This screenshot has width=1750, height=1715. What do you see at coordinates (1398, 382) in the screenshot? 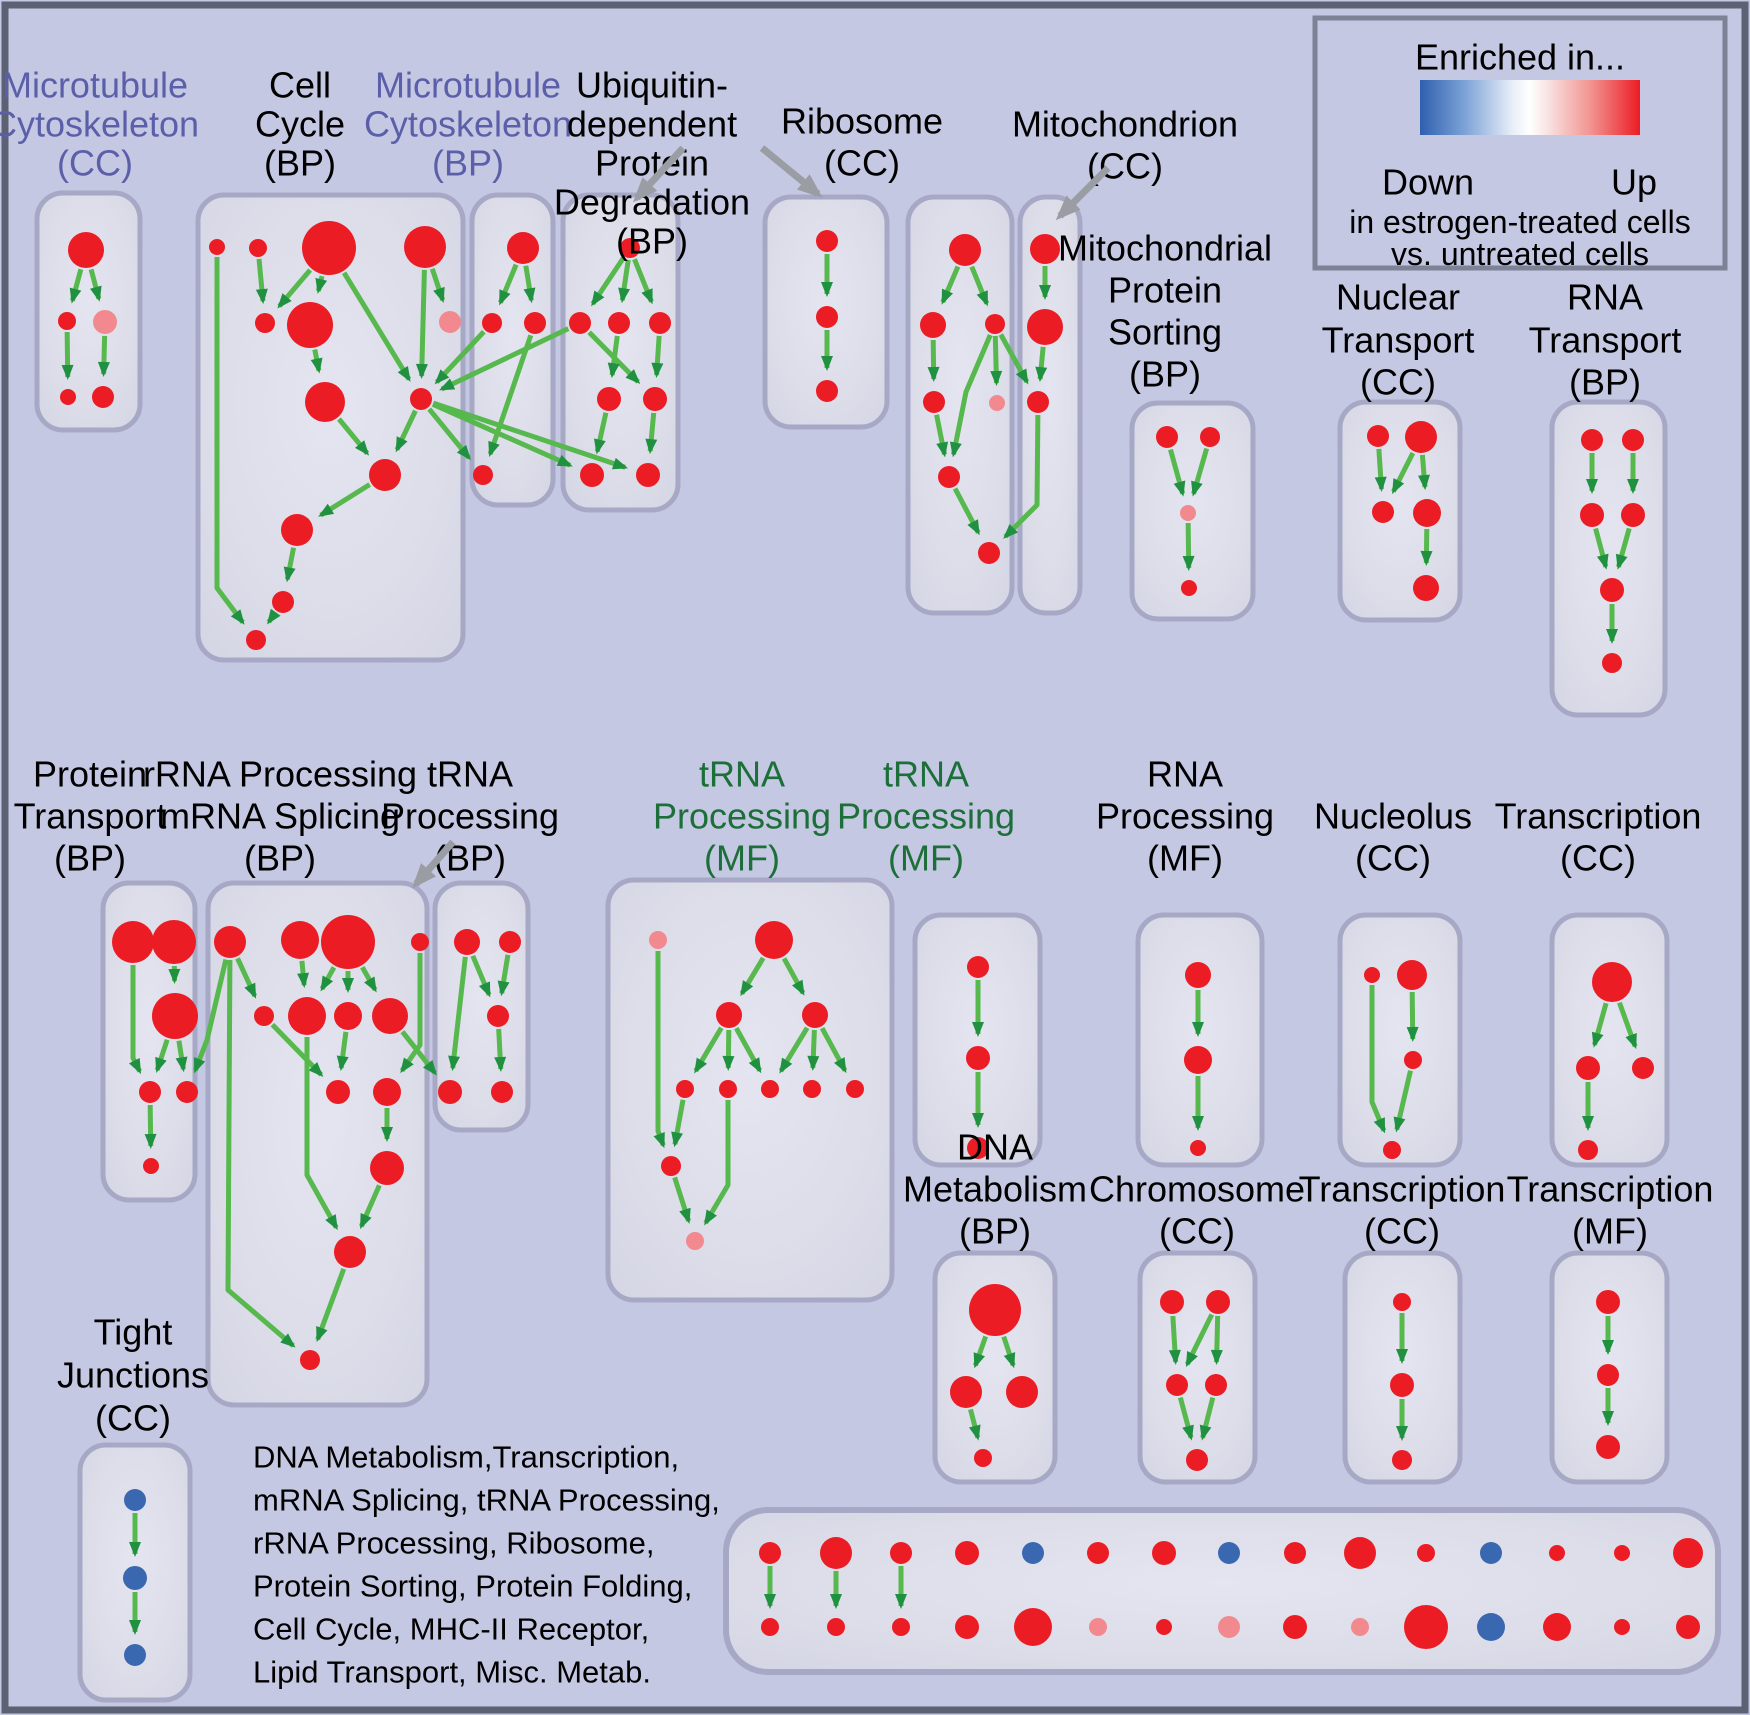
I see `cluster-label-ntr-line2: (CC)` at bounding box center [1398, 382].